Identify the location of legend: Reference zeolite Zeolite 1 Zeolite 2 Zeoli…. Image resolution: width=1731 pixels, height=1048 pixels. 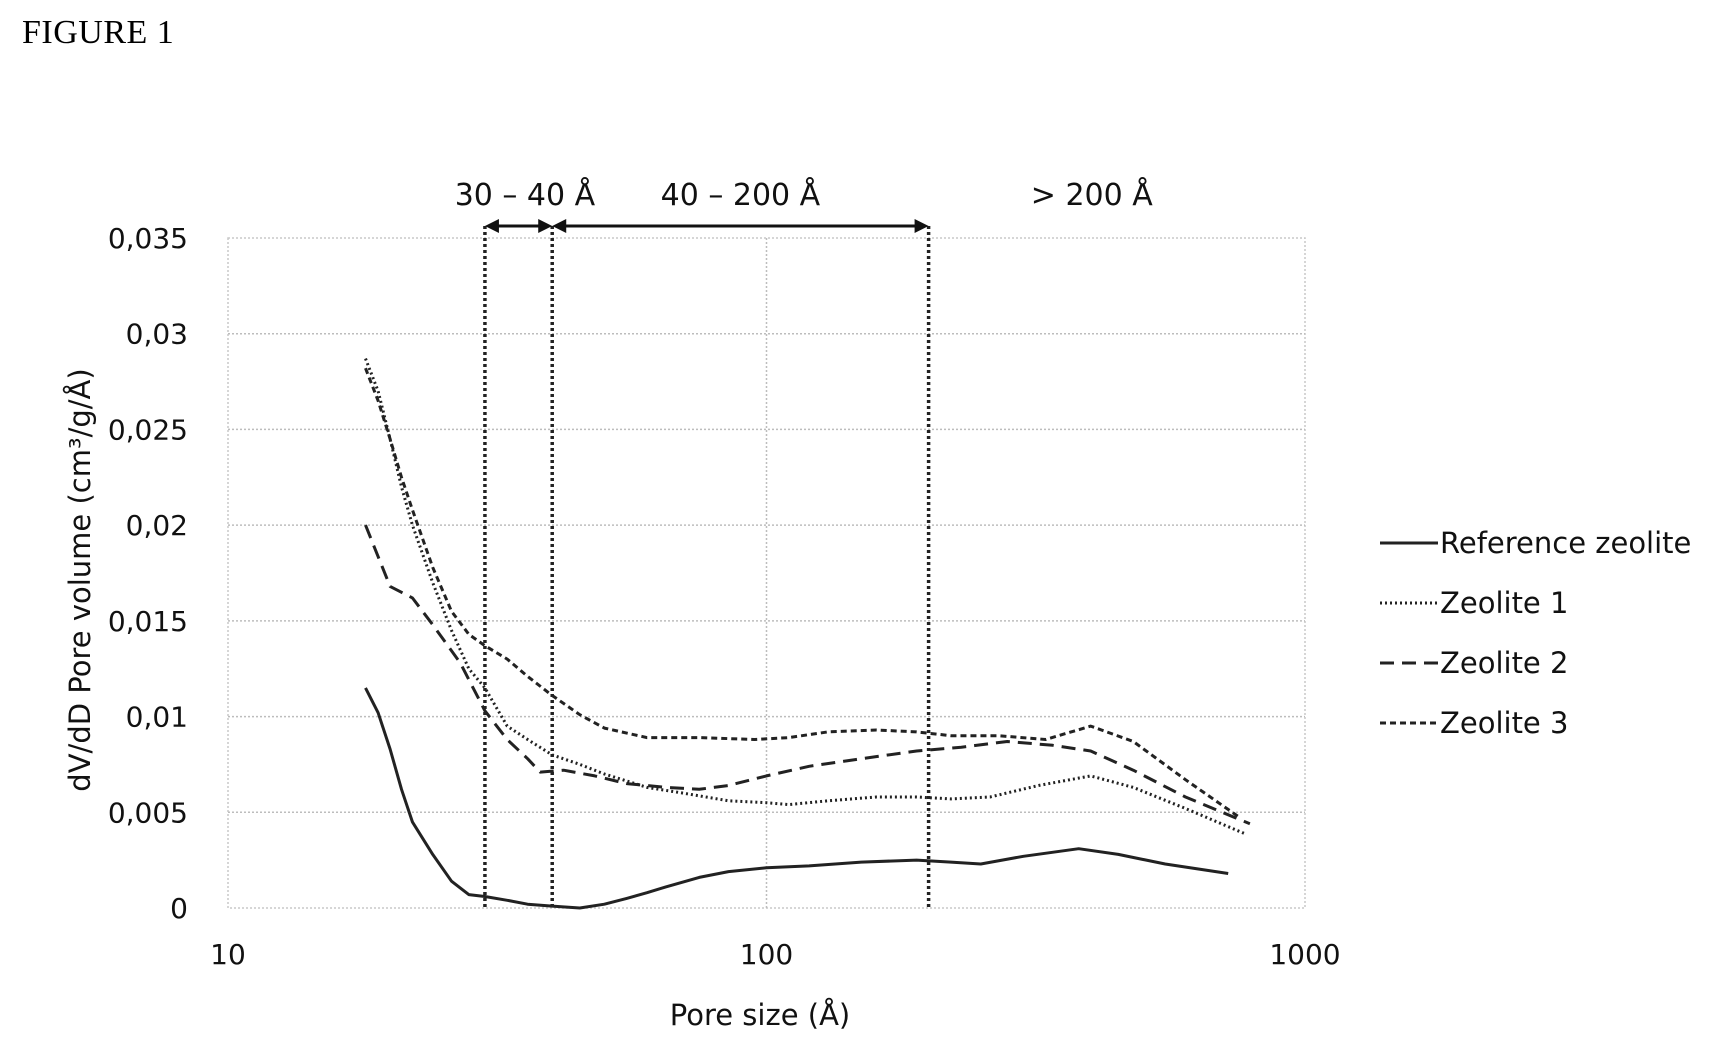
(1535, 633).